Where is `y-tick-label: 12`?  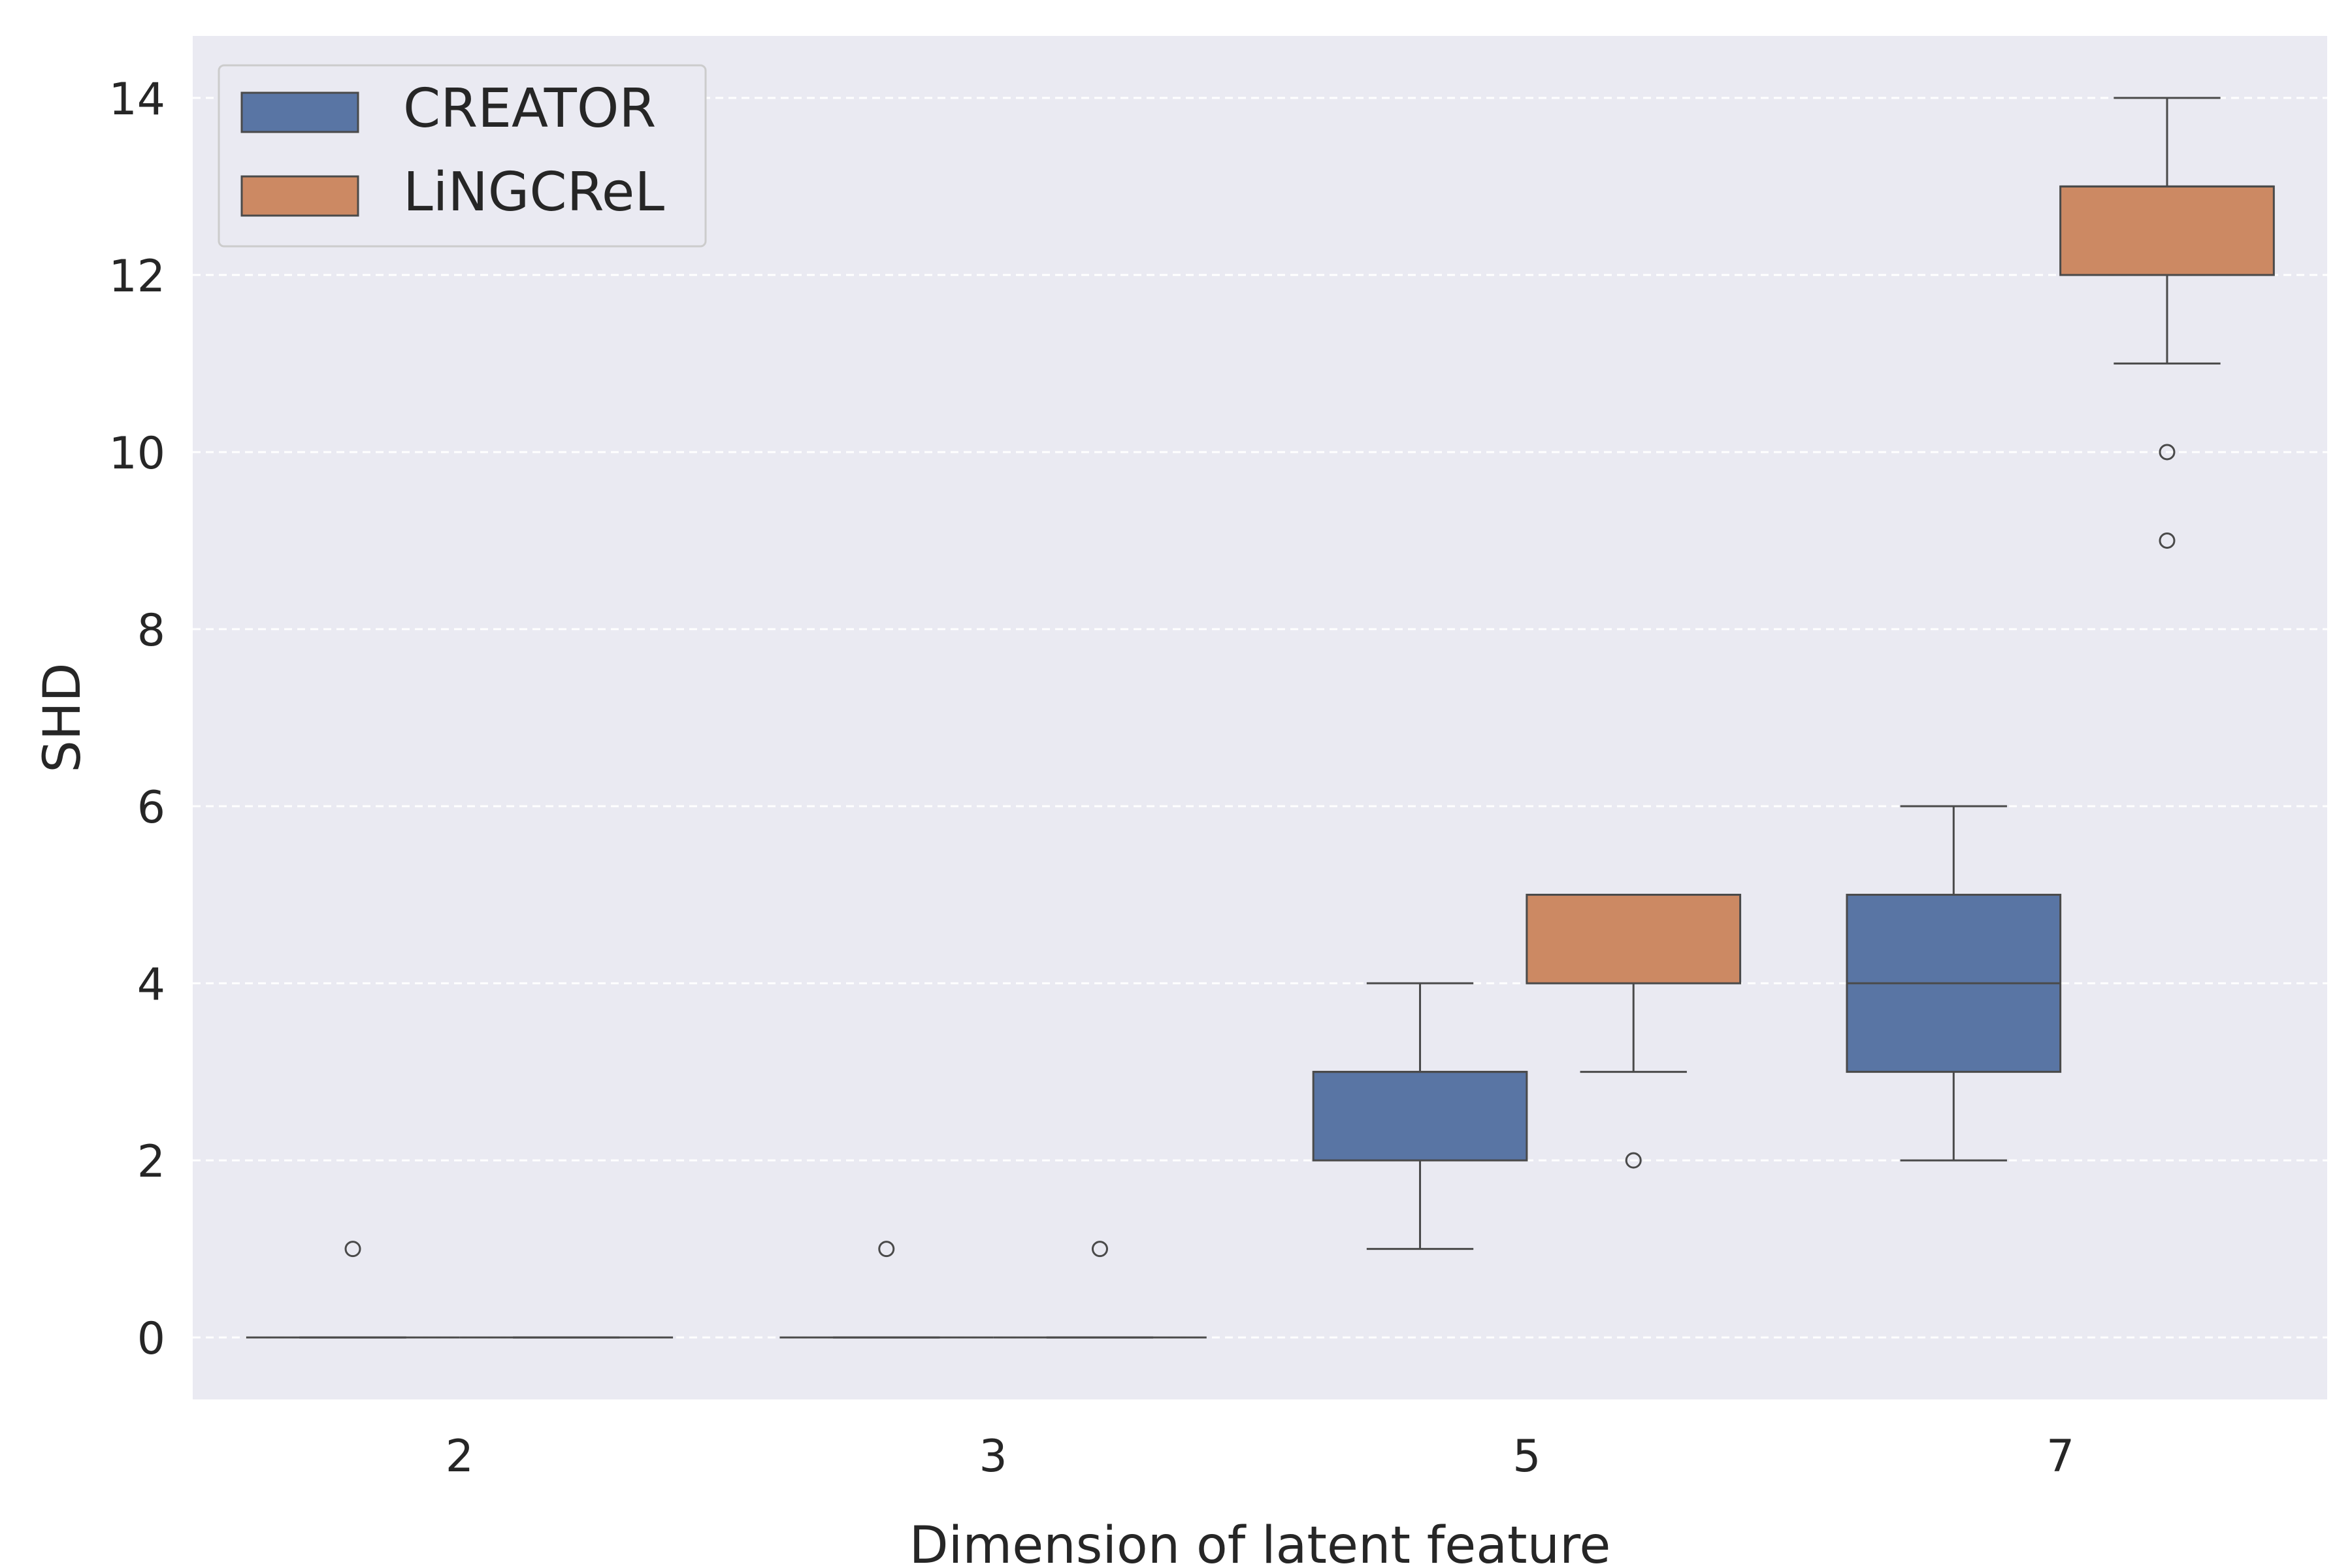
y-tick-label: 12 is located at coordinates (136, 276).